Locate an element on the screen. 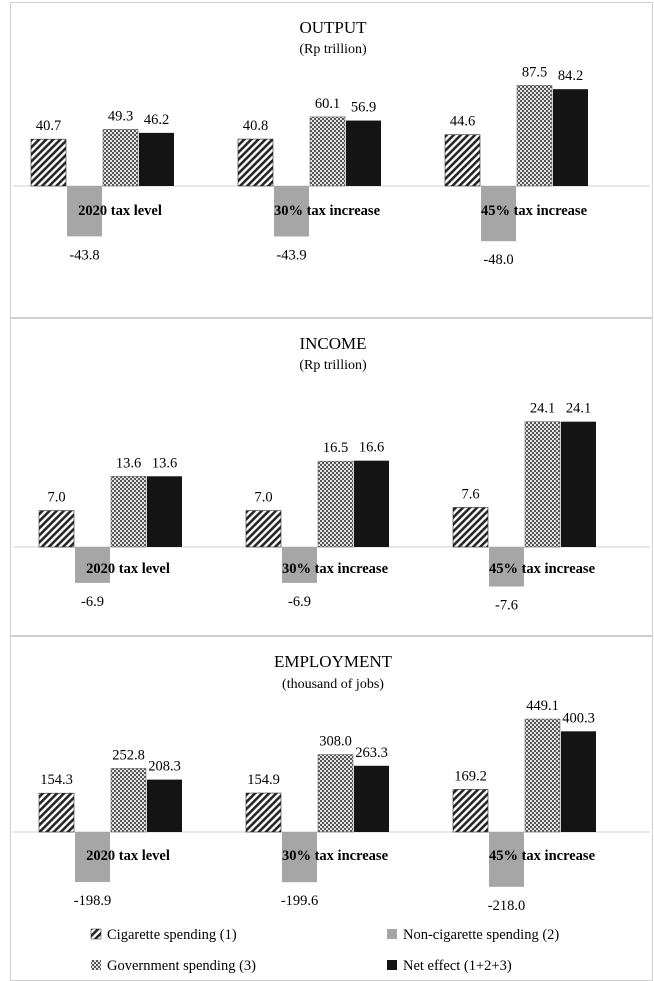 The height and width of the screenshot is (981, 654). legend-item-net-effect: Net effect (1+2+3) is located at coordinates (449, 966).